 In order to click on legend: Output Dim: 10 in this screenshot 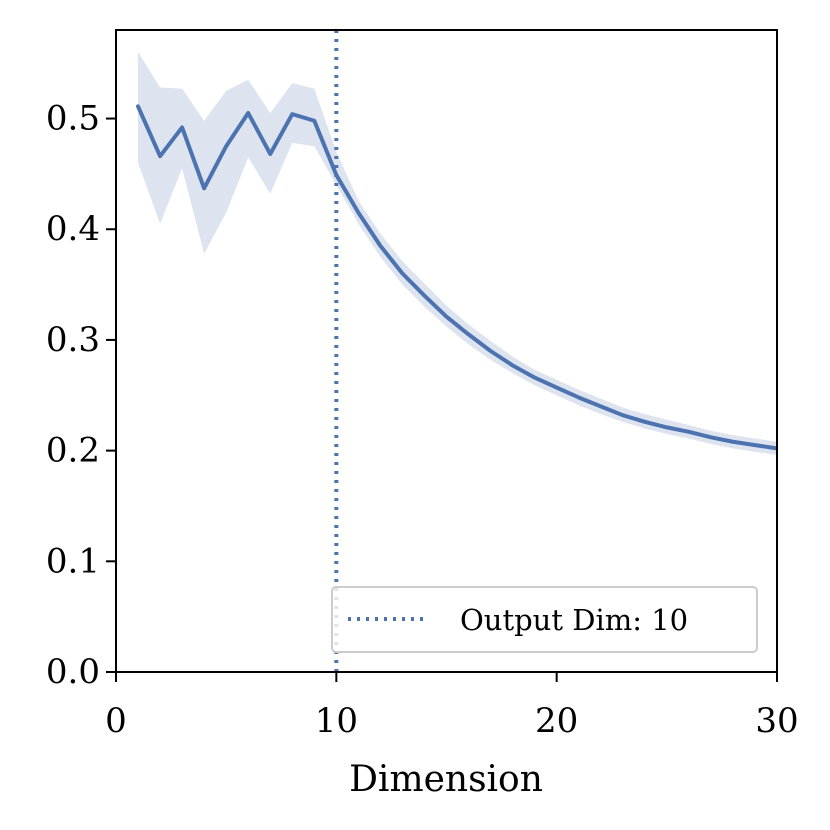, I will do `click(544, 619)`.